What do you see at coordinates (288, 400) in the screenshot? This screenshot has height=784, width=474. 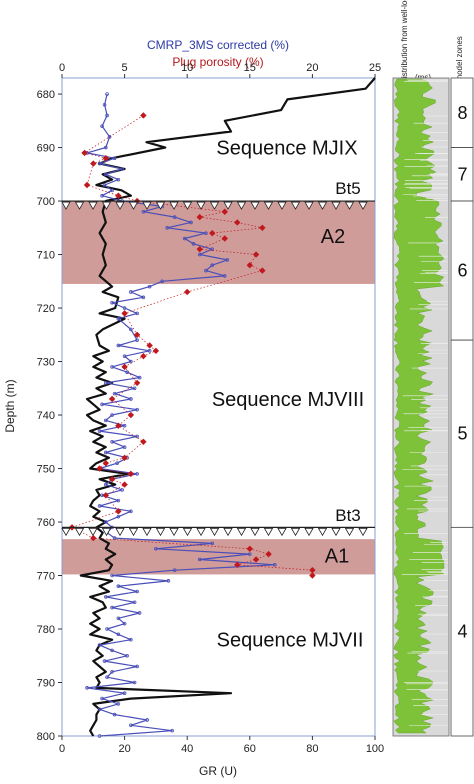 I see `sequence-label: Sequence MJVIII` at bounding box center [288, 400].